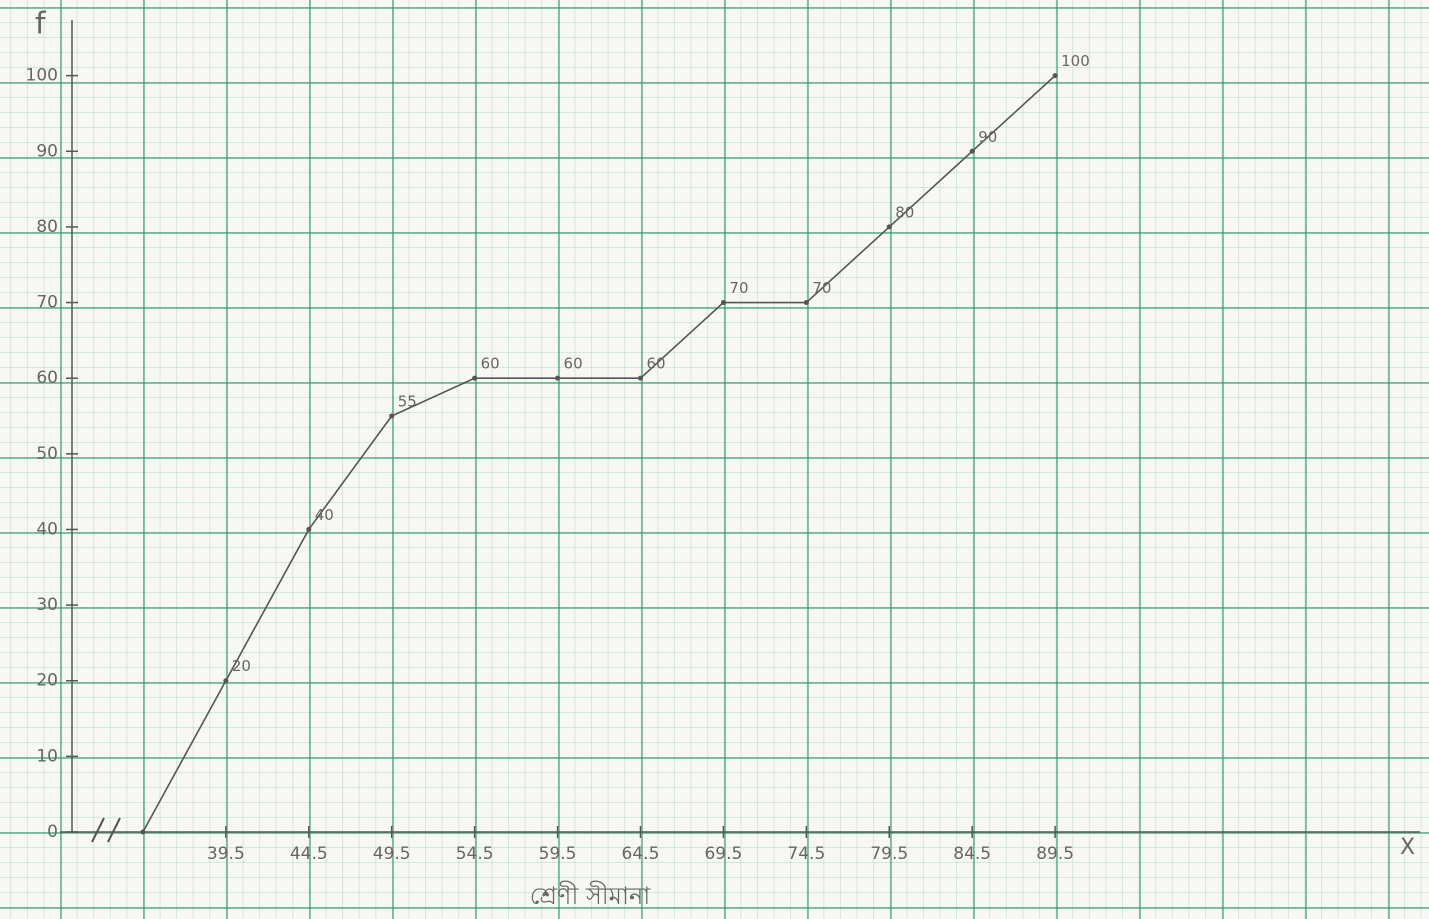  What do you see at coordinates (47, 227) in the screenshot?
I see `y-tick-label: 80` at bounding box center [47, 227].